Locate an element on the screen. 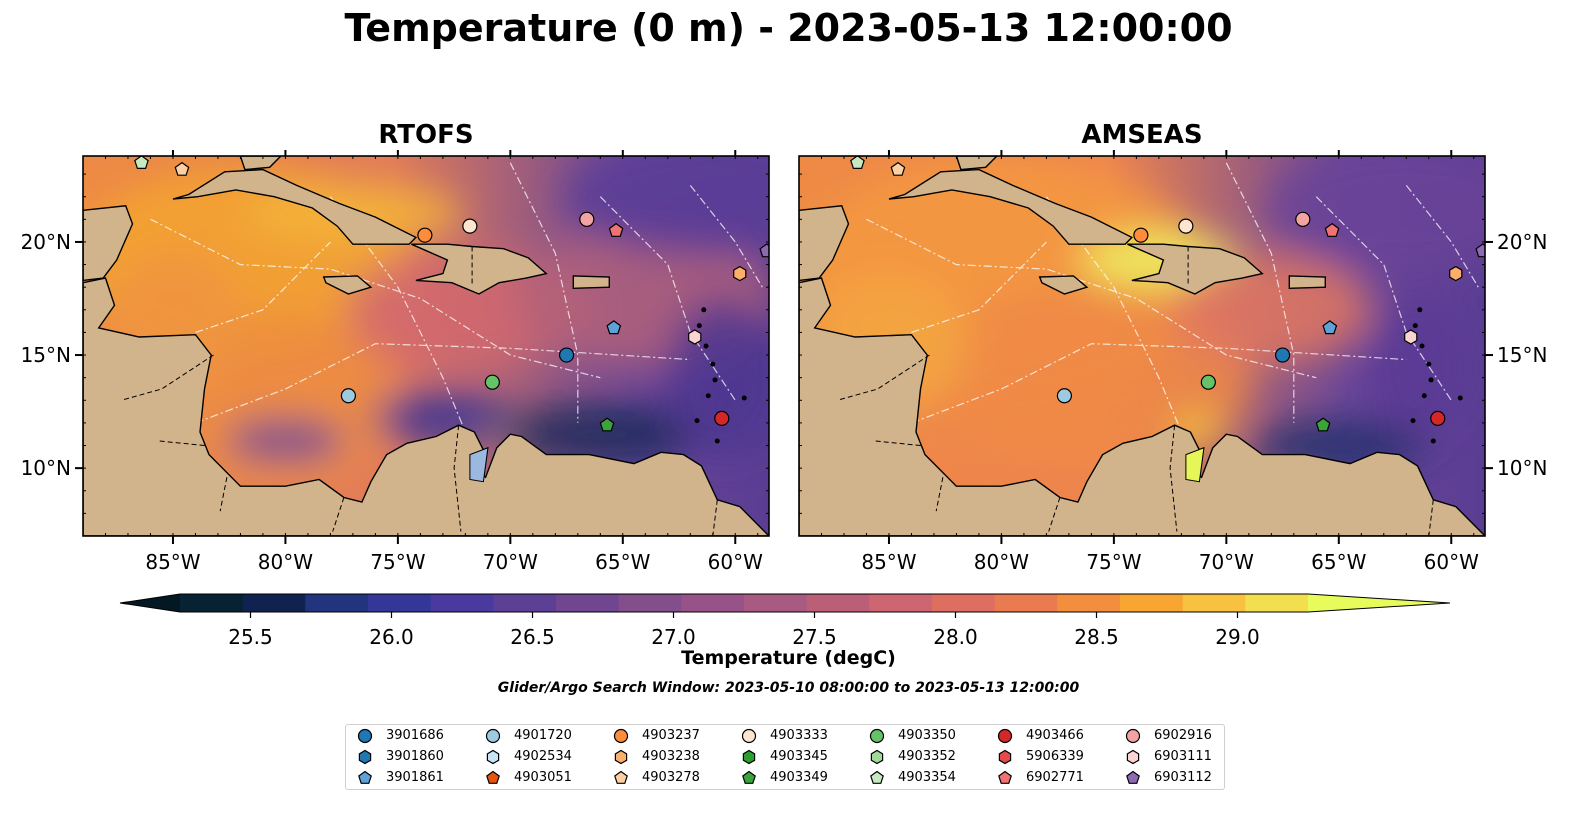 The image size is (1577, 827). x-tick-label: 75°W is located at coordinates (1113, 562).